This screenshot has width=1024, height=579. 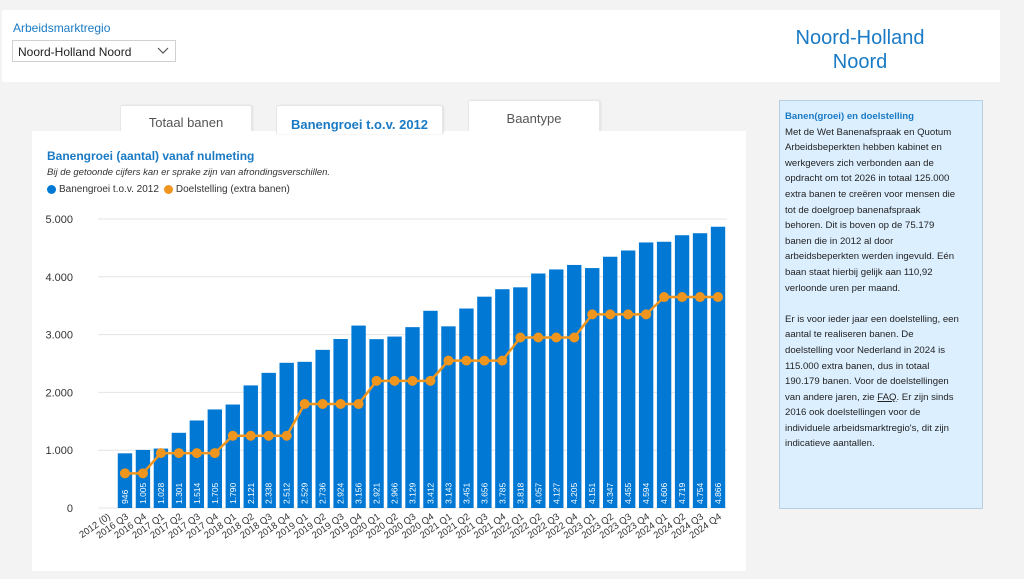 What do you see at coordinates (859, 163) in the screenshot?
I see `info-line: werkgevers zich verbonden aan de` at bounding box center [859, 163].